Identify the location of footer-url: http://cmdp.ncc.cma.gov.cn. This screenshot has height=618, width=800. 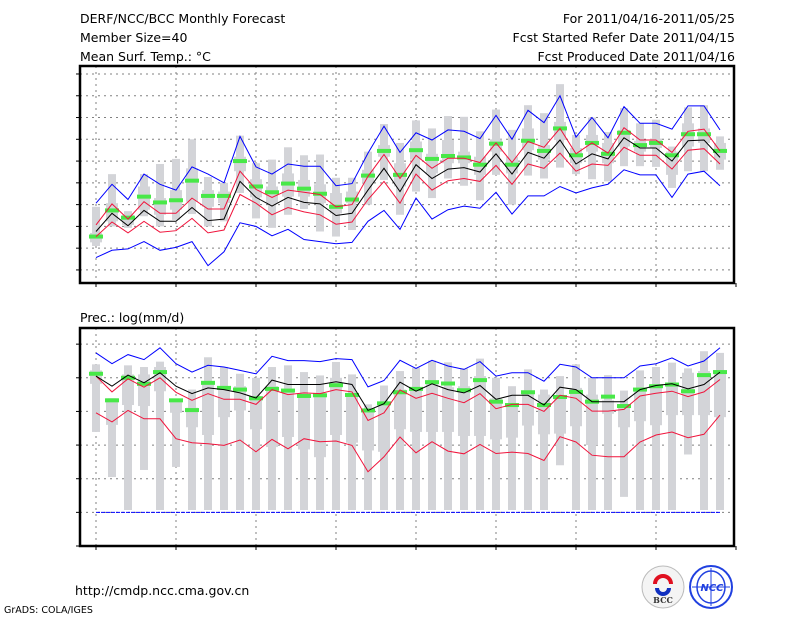
(162, 590).